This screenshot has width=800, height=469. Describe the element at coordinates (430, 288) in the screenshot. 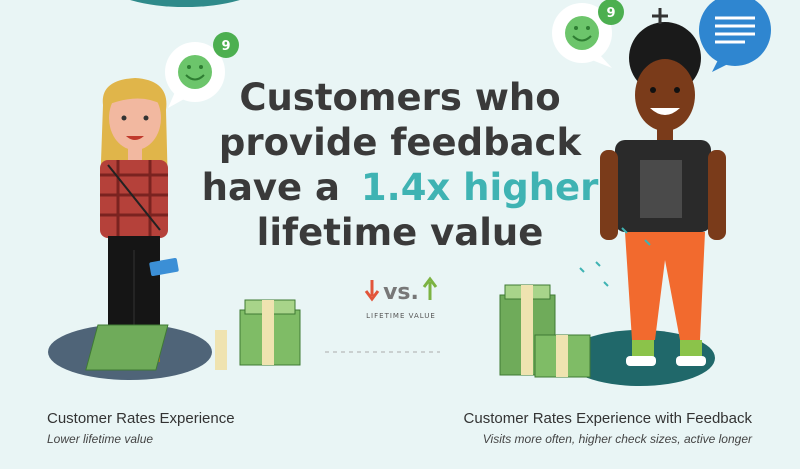

I see `up-arrow` at that location.